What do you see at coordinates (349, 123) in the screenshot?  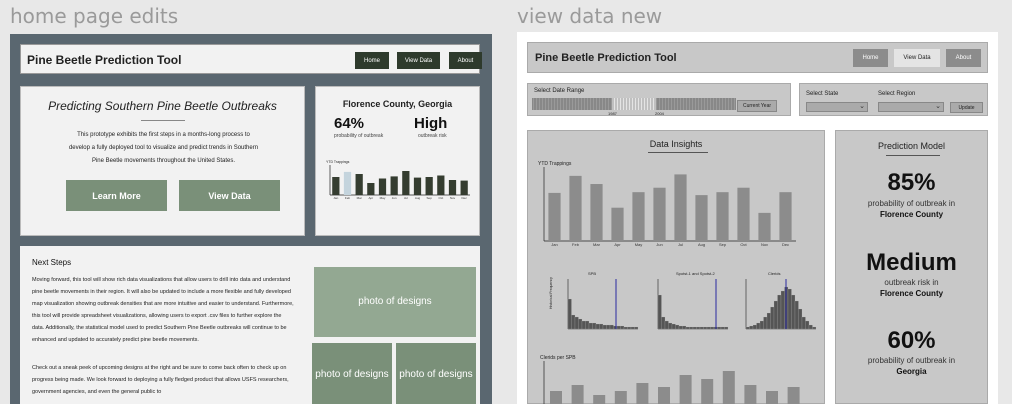 I see `probability-value: 64%` at bounding box center [349, 123].